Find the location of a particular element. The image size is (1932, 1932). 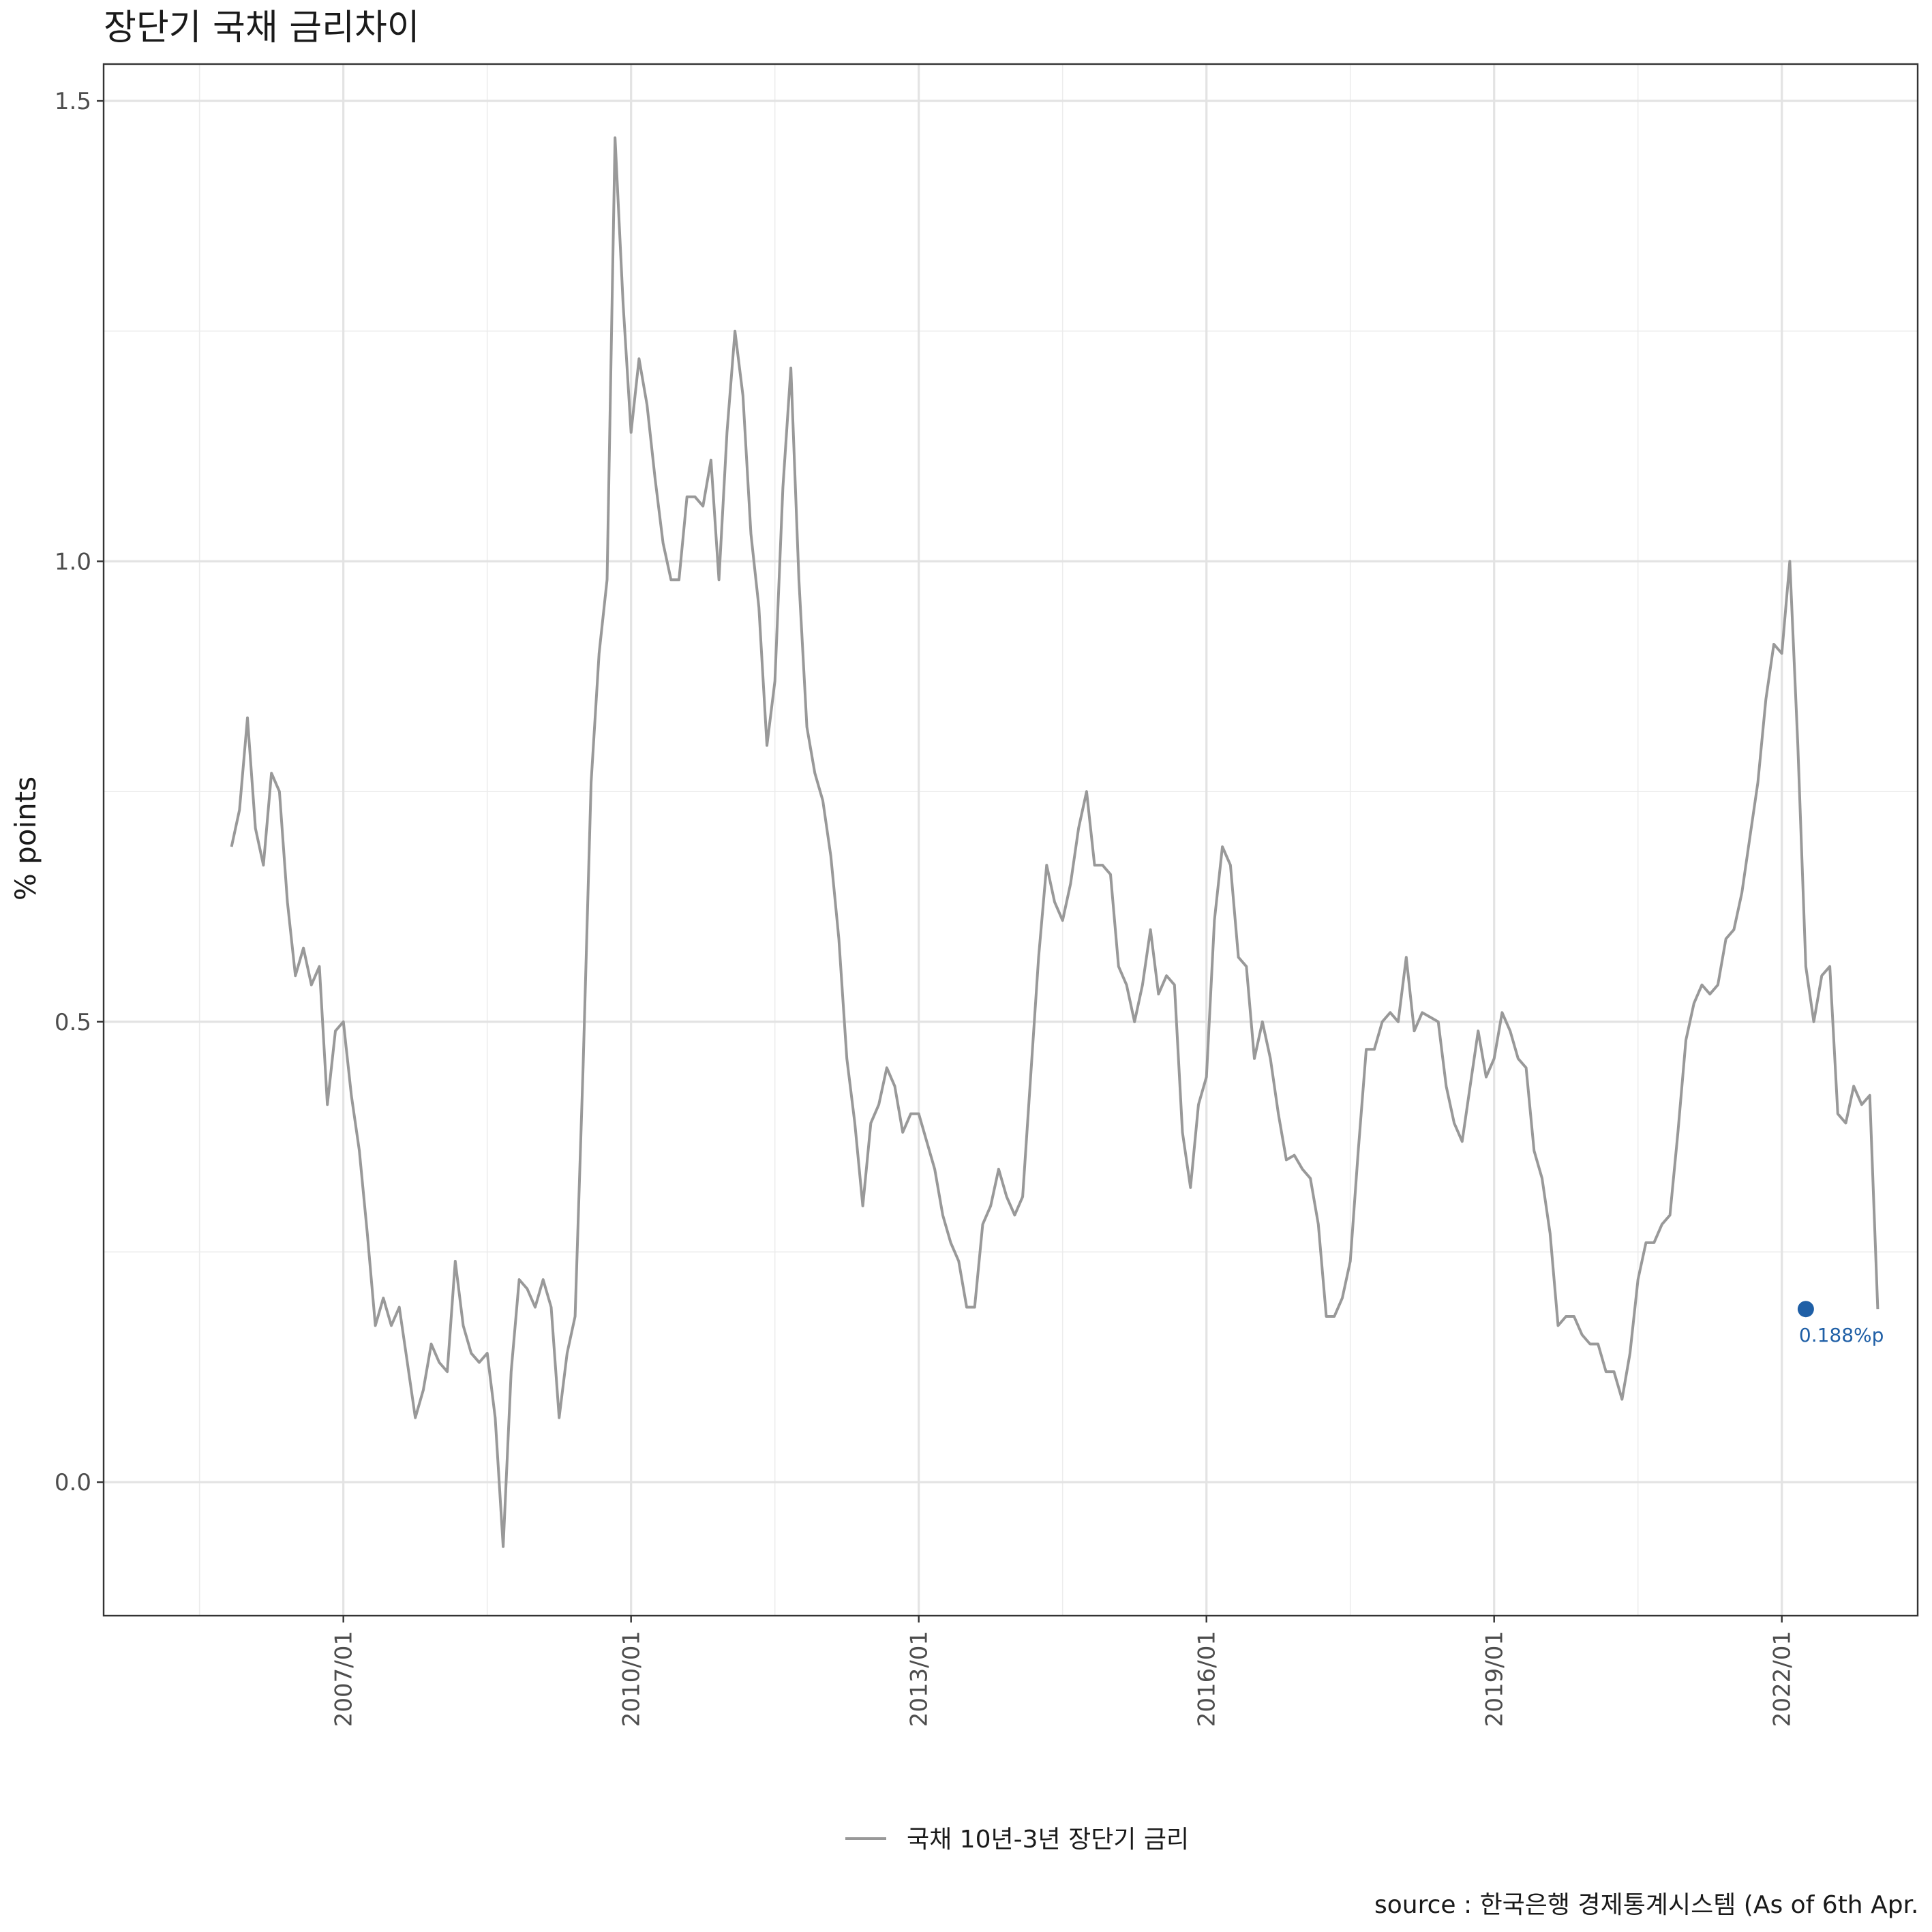

y-tick-label: 0.5 is located at coordinates (73, 1022).